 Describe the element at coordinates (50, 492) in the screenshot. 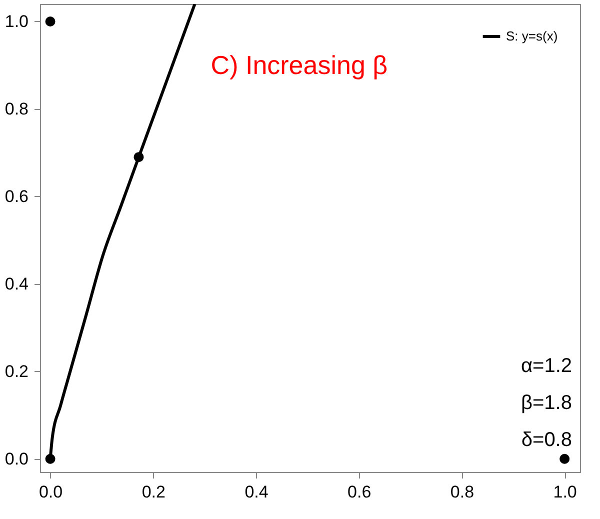

I see `x-tick-label: 0.0` at that location.